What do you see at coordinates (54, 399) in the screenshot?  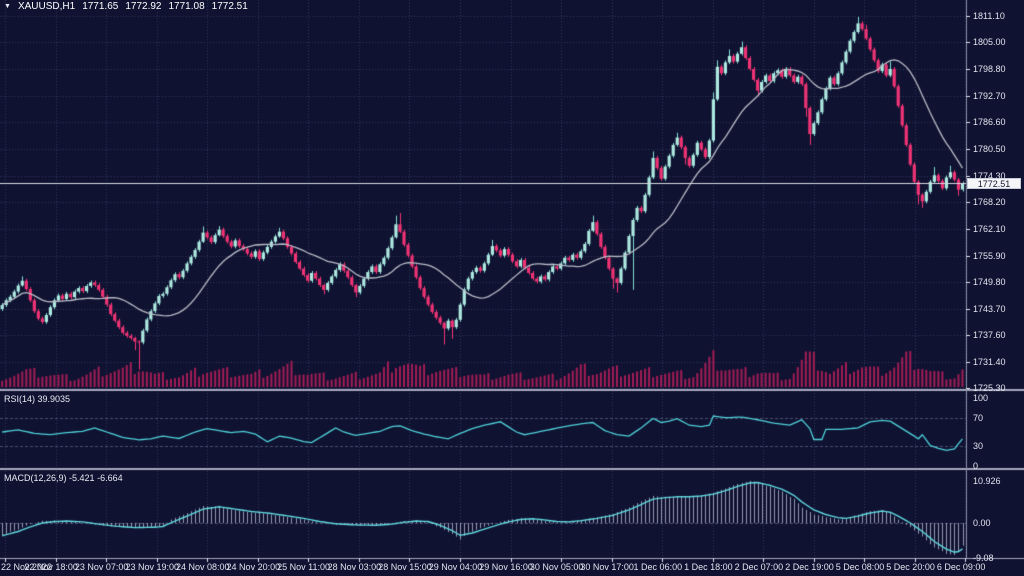 I see `rsi-value: 39.9035` at bounding box center [54, 399].